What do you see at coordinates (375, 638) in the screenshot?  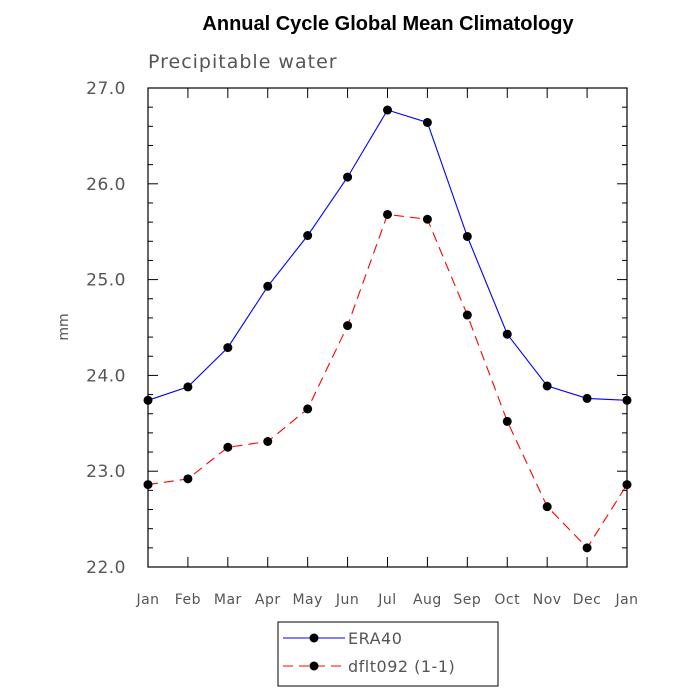 I see `legend-label-era40: ERA40` at bounding box center [375, 638].